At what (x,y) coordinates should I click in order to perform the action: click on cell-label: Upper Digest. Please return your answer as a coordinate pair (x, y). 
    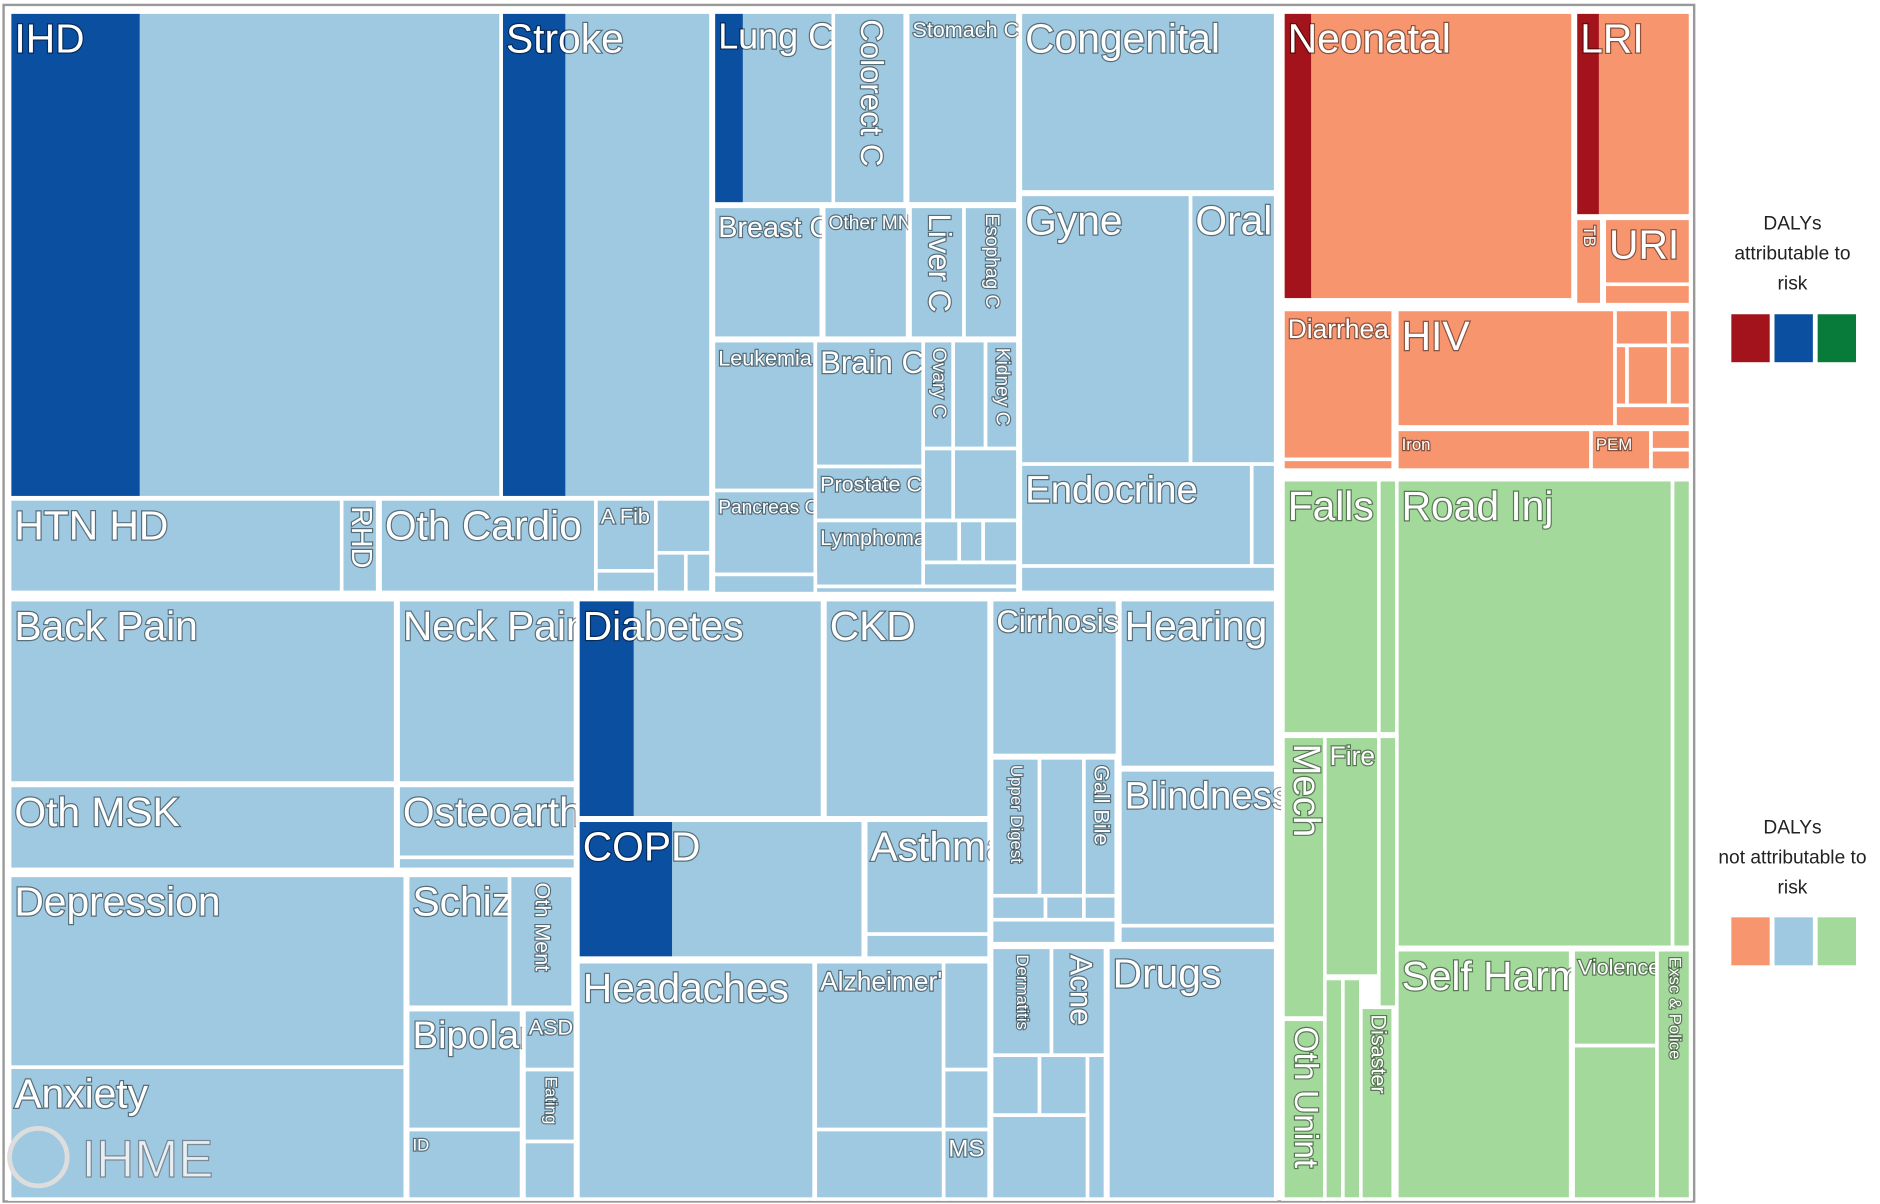
    Looking at the image, I should click on (1016, 814).